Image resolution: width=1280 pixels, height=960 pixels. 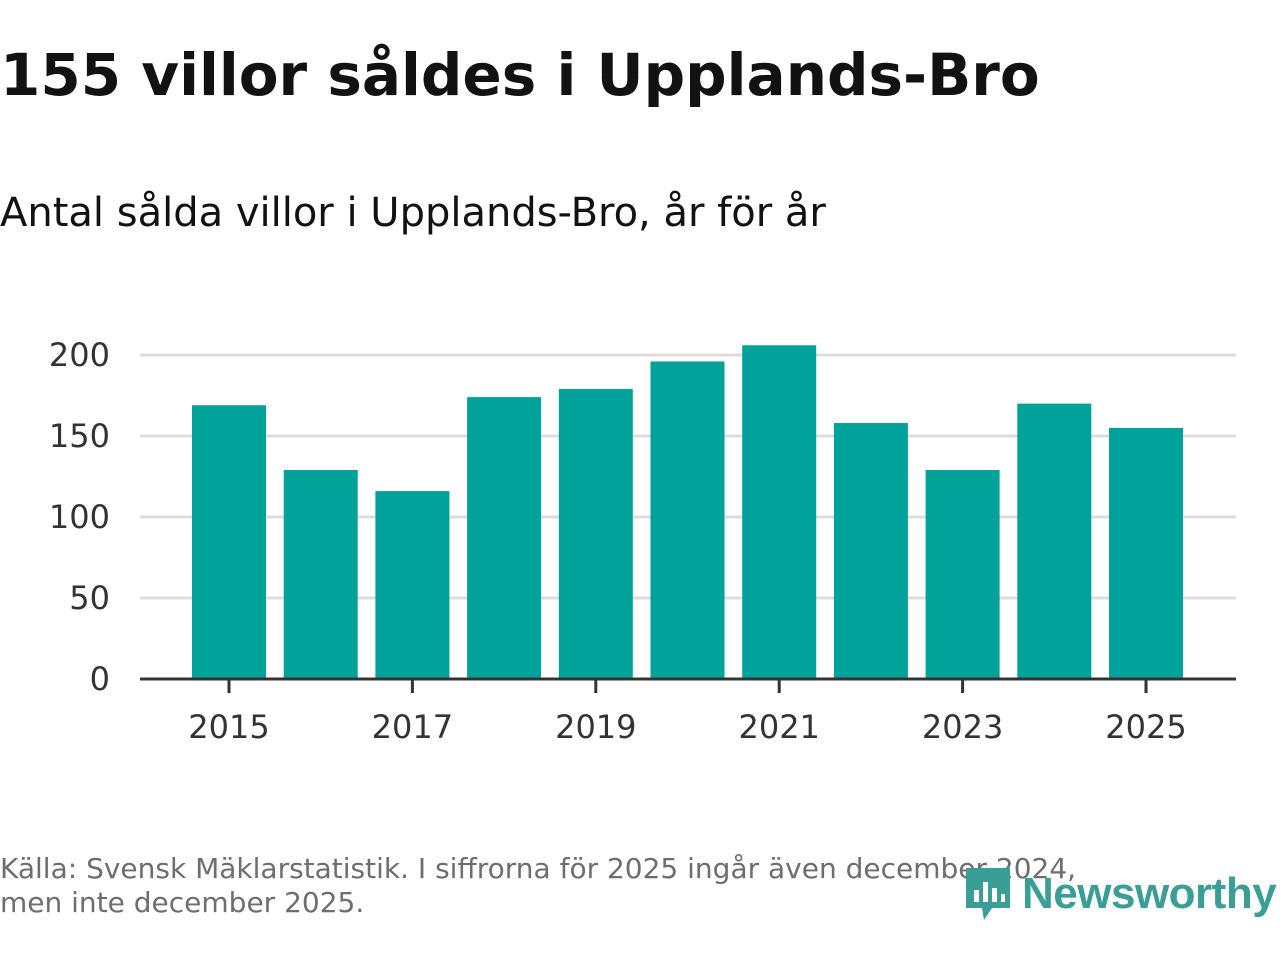 I want to click on brand-logo: Newsworthy, so click(x=1119, y=894).